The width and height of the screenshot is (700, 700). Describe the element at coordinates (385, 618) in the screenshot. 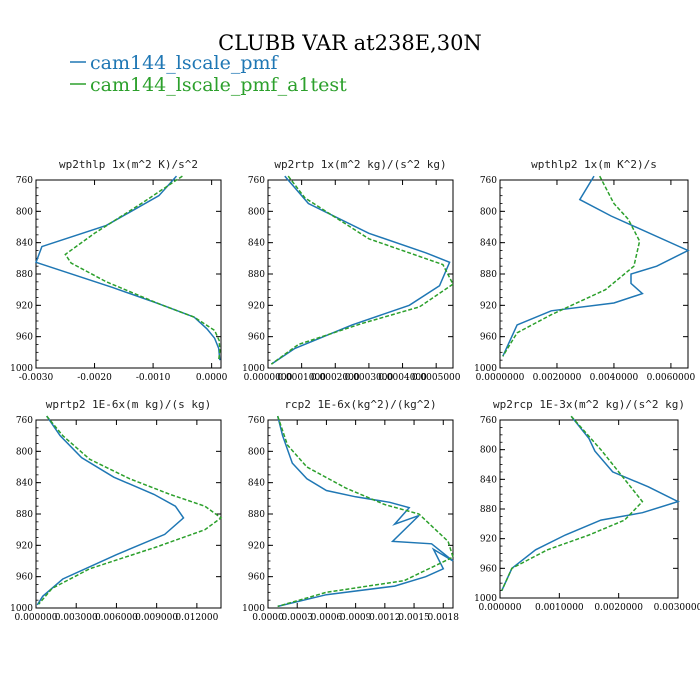

I see `x-tick-label: 0.0012` at that location.